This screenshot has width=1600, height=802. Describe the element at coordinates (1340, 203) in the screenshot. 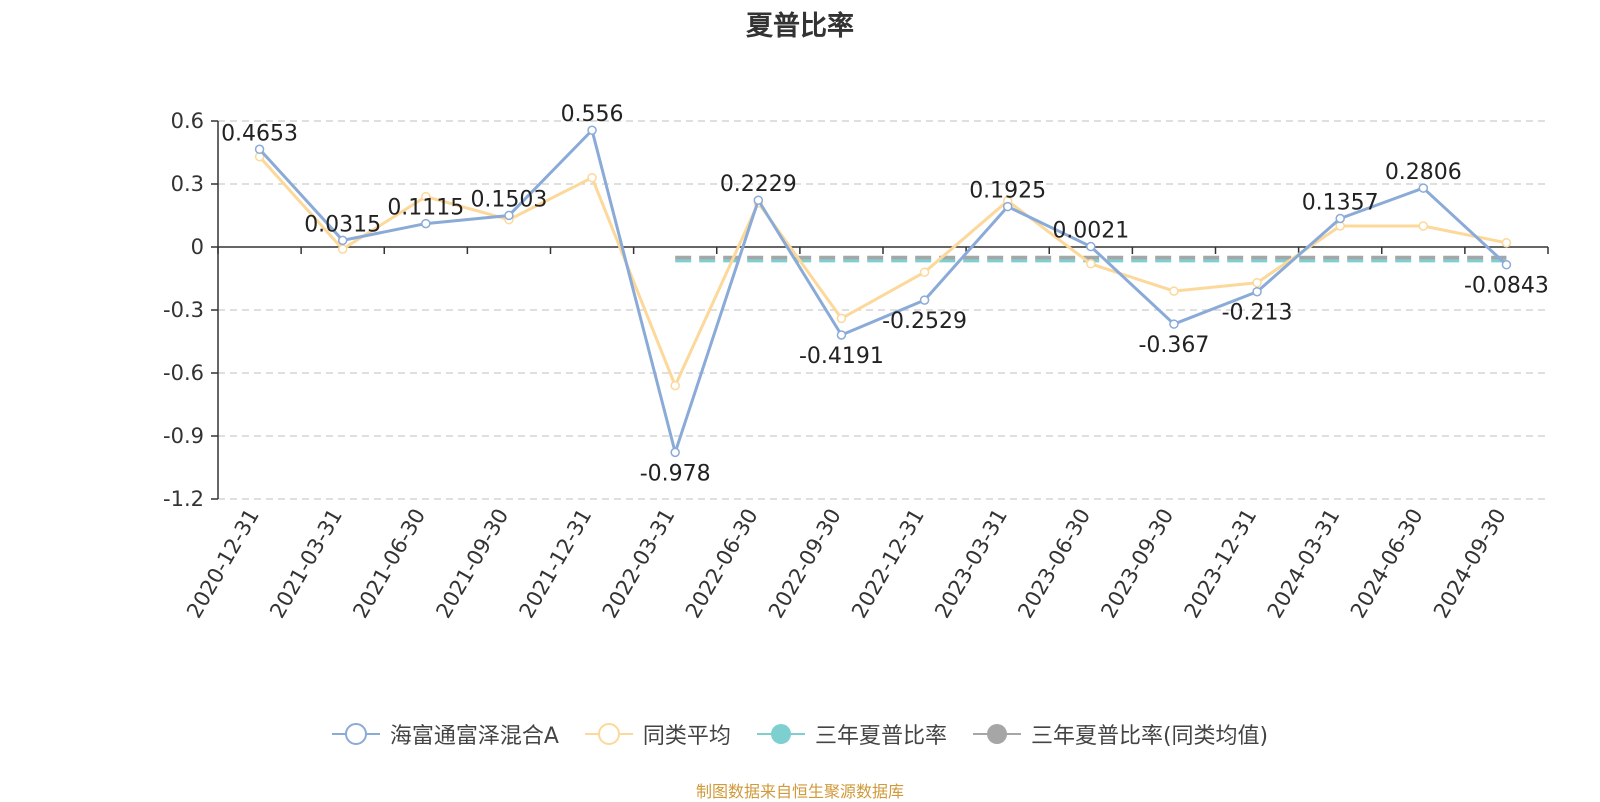

I see `data-label: 0.1357` at that location.